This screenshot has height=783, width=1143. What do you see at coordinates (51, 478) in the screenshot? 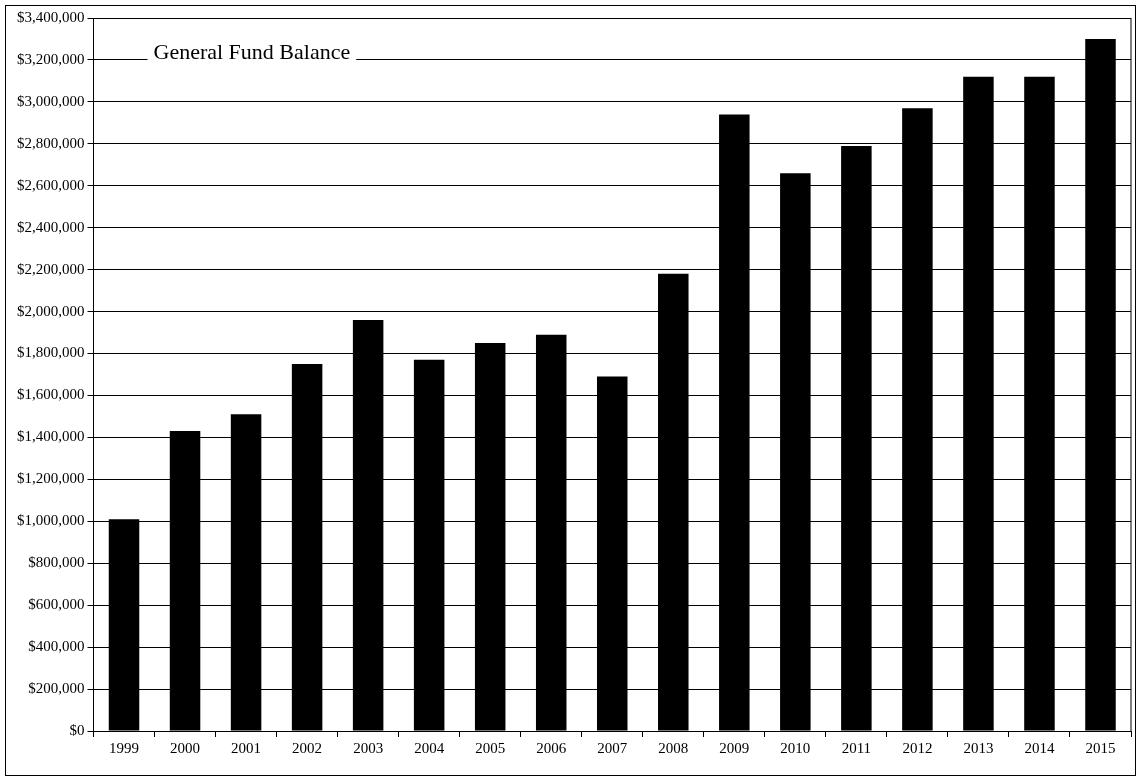
I see `y-tick-label: $1,200,000` at bounding box center [51, 478].